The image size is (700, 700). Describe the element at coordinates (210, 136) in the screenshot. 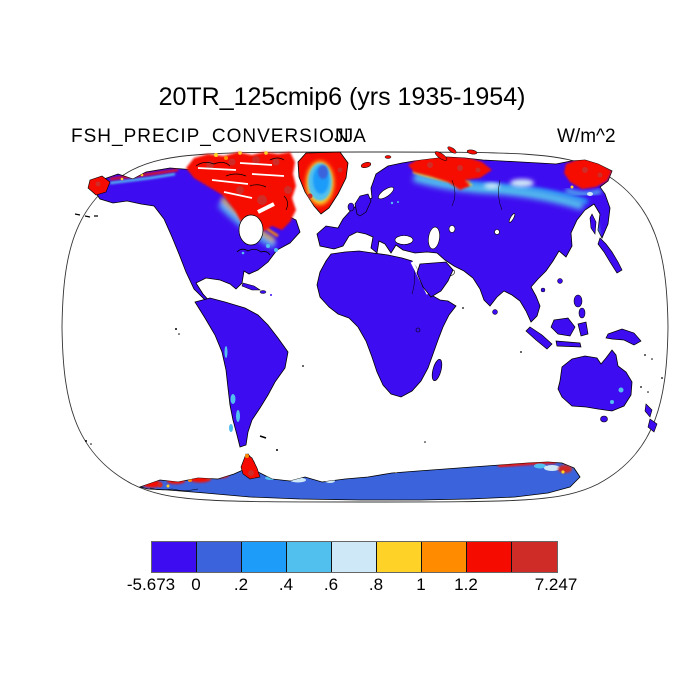

I see `field-name-label: FSH_PRECIP_CONVERSION` at that location.